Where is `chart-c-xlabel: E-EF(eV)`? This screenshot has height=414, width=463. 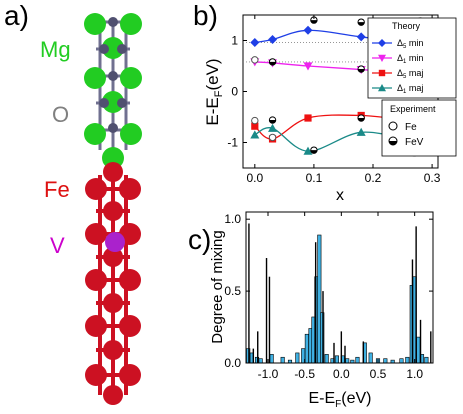 chart-c-xlabel: E-EF(eV) is located at coordinates (339, 400).